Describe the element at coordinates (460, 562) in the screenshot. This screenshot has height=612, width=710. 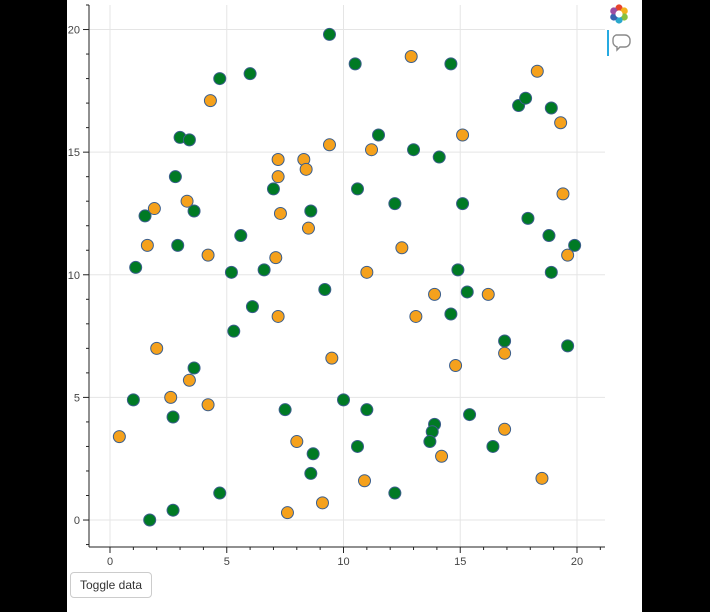
I see `x-tick-label: 15` at that location.